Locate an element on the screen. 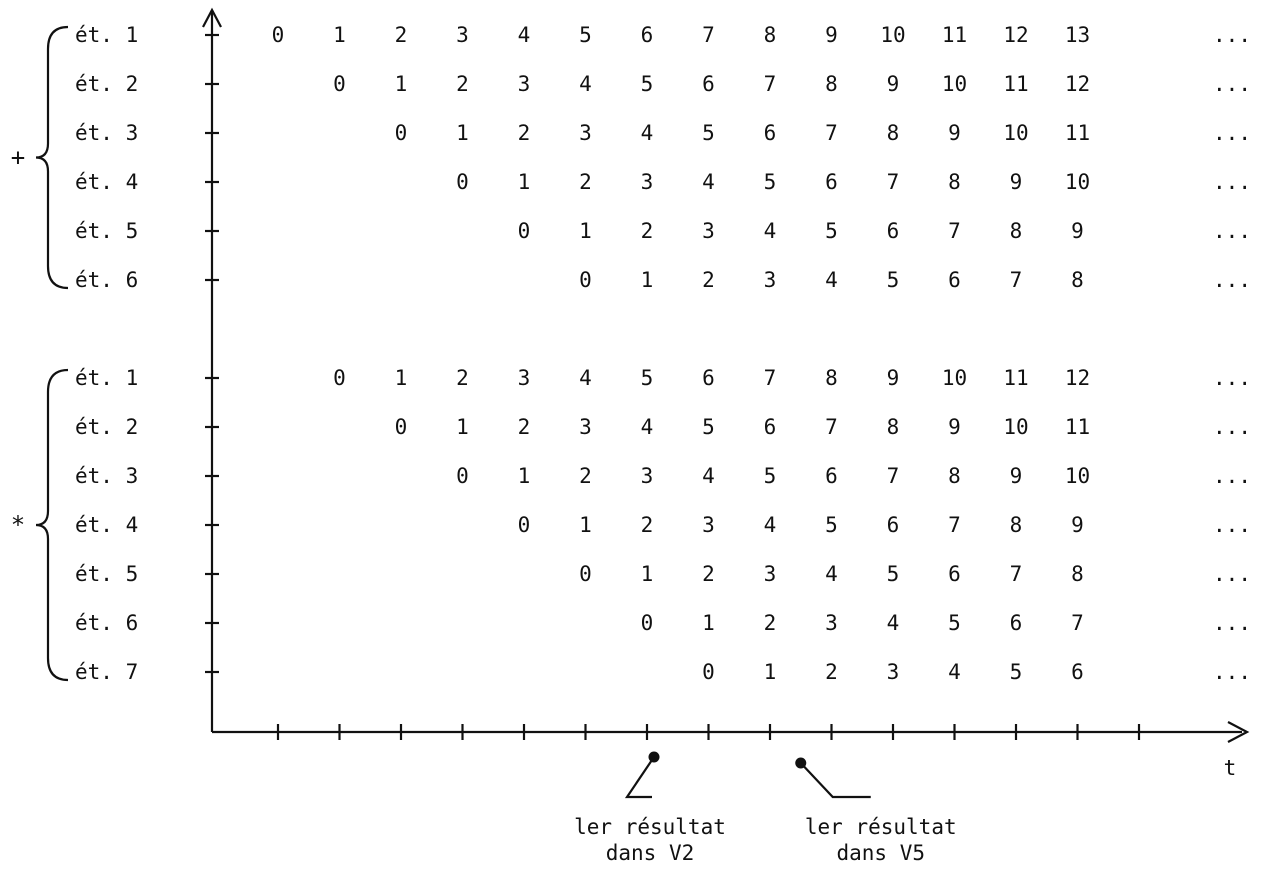 The image size is (1264, 872). group-1-stage-3-label: ét. 3 is located at coordinates (106, 133).